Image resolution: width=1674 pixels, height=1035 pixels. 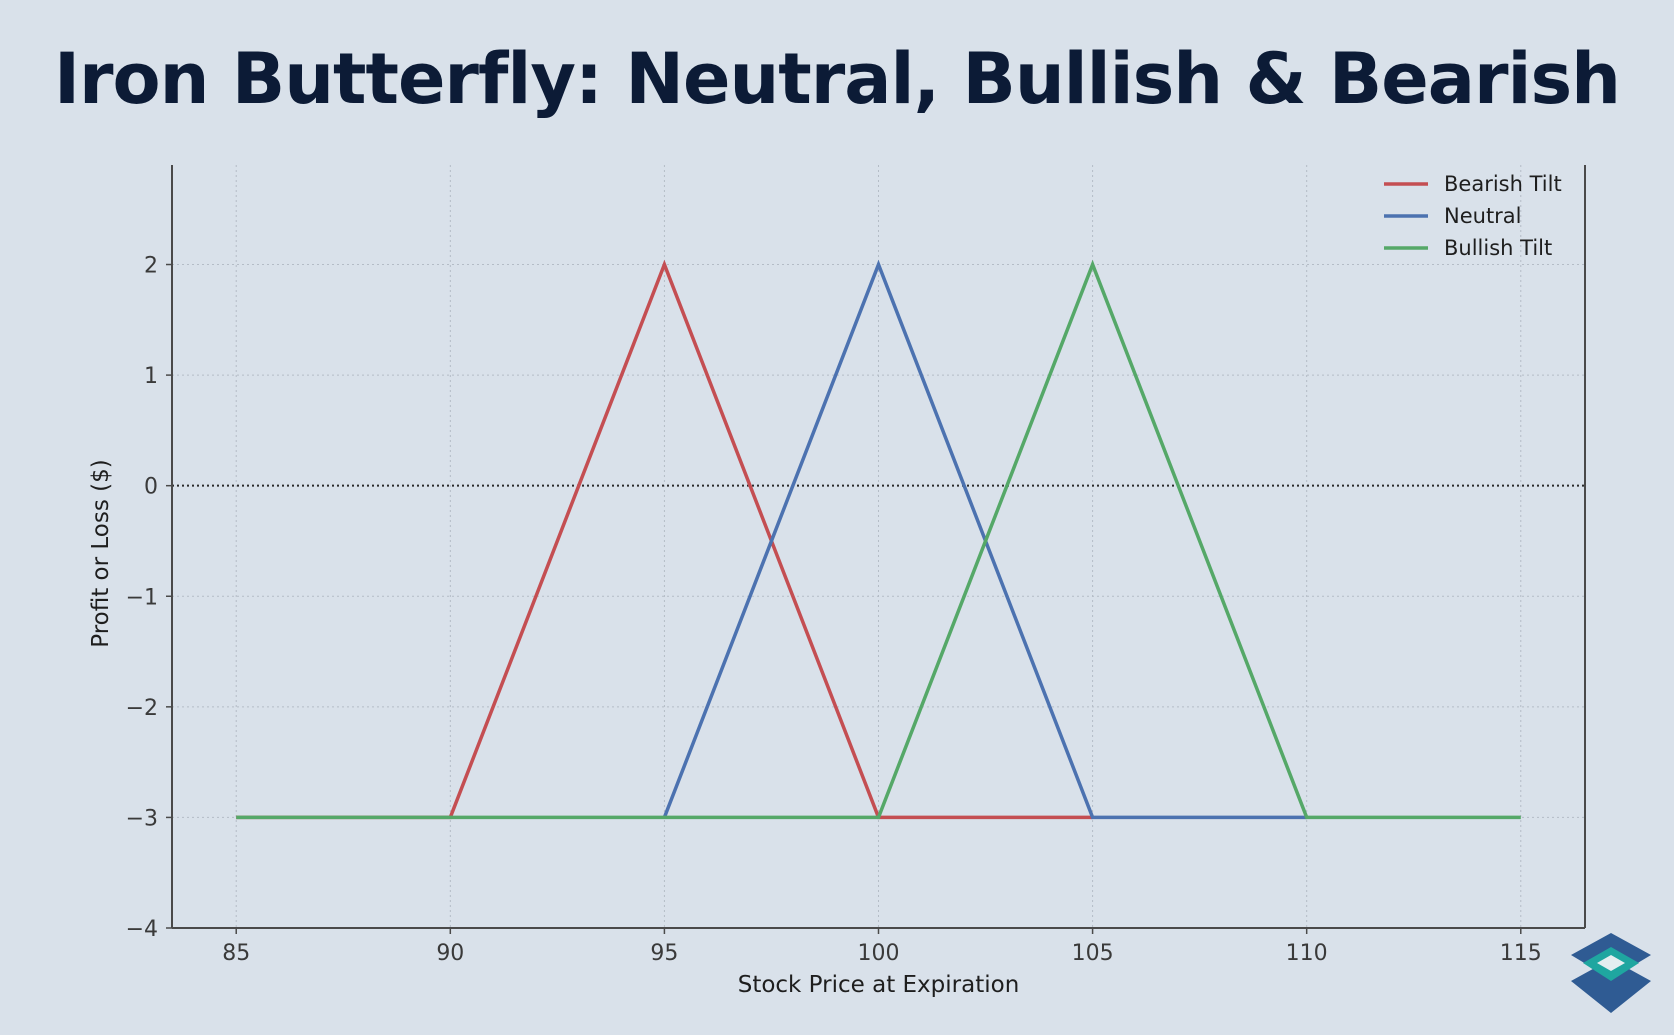 I want to click on legend-label-neutral: Neutral, so click(x=1483, y=216).